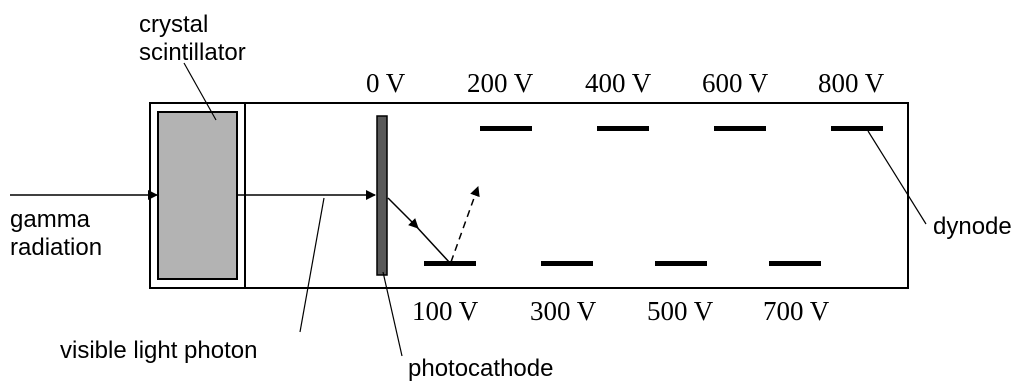 The width and height of the screenshot is (1033, 387). I want to click on voltage-label-400v: 400 V, so click(618, 83).